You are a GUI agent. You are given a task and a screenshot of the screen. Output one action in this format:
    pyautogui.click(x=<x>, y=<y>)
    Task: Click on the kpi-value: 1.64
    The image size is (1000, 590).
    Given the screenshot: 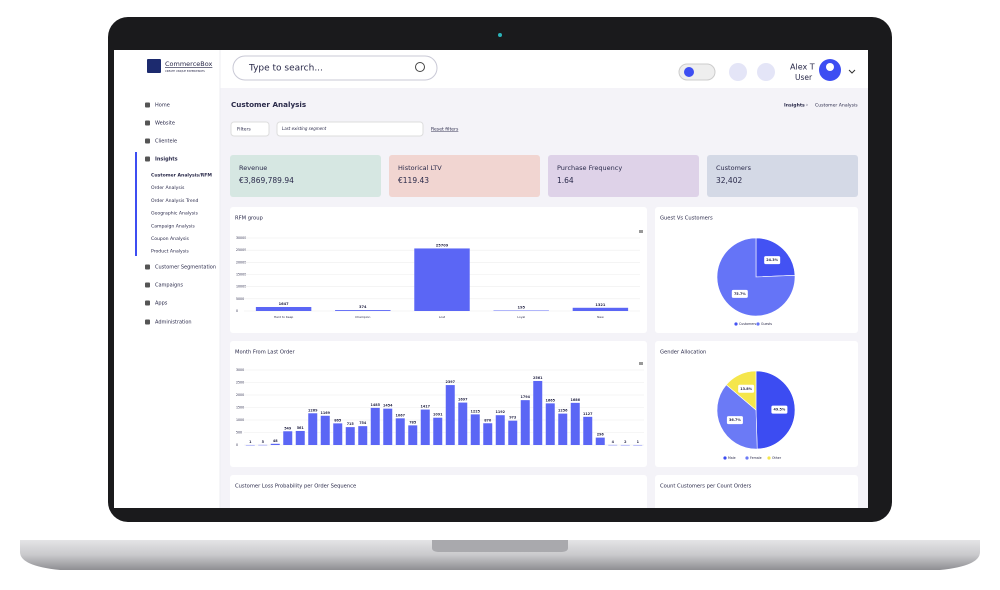 What is the action you would take?
    pyautogui.click(x=565, y=180)
    